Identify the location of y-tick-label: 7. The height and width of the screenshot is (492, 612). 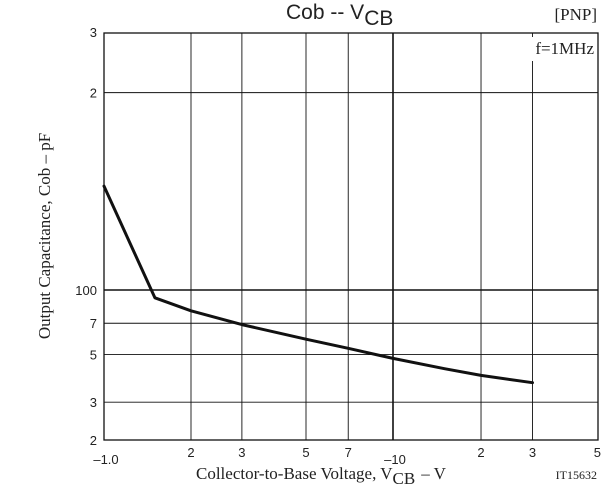
(93, 323).